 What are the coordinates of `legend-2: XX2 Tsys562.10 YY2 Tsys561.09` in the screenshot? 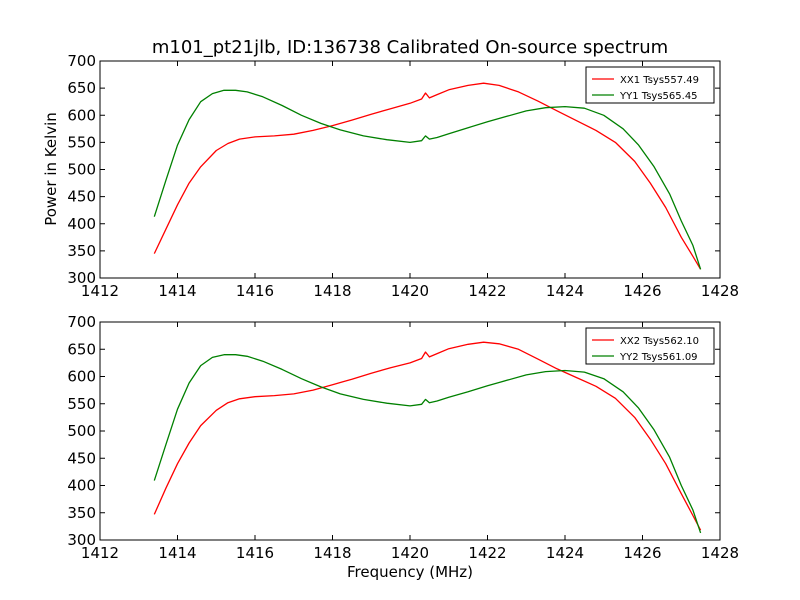 It's located at (650, 346).